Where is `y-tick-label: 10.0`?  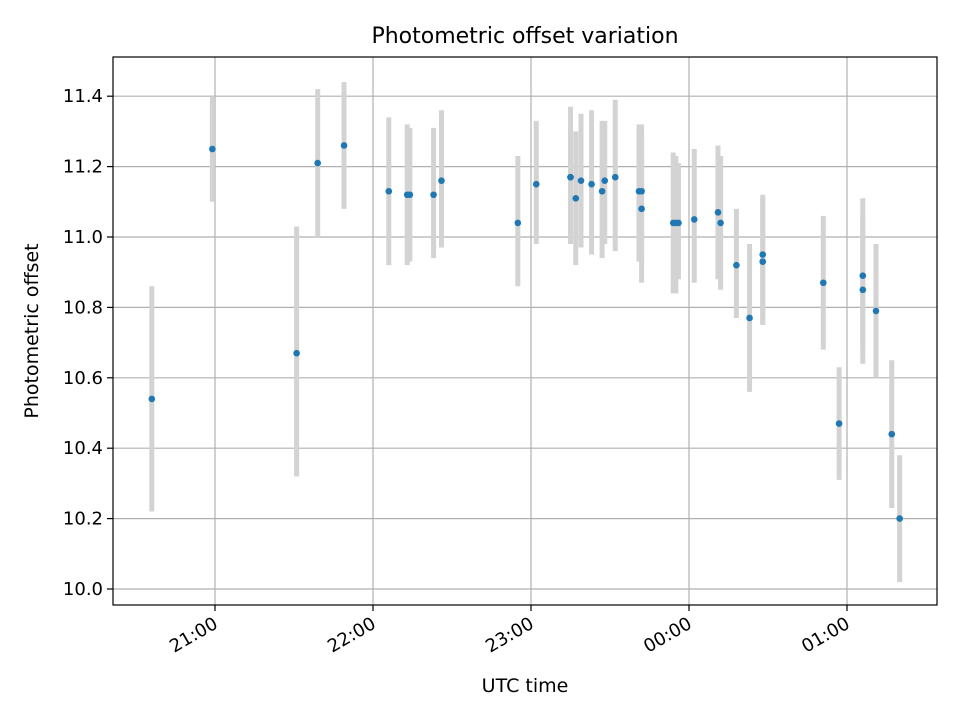
y-tick-label: 10.0 is located at coordinates (83, 589).